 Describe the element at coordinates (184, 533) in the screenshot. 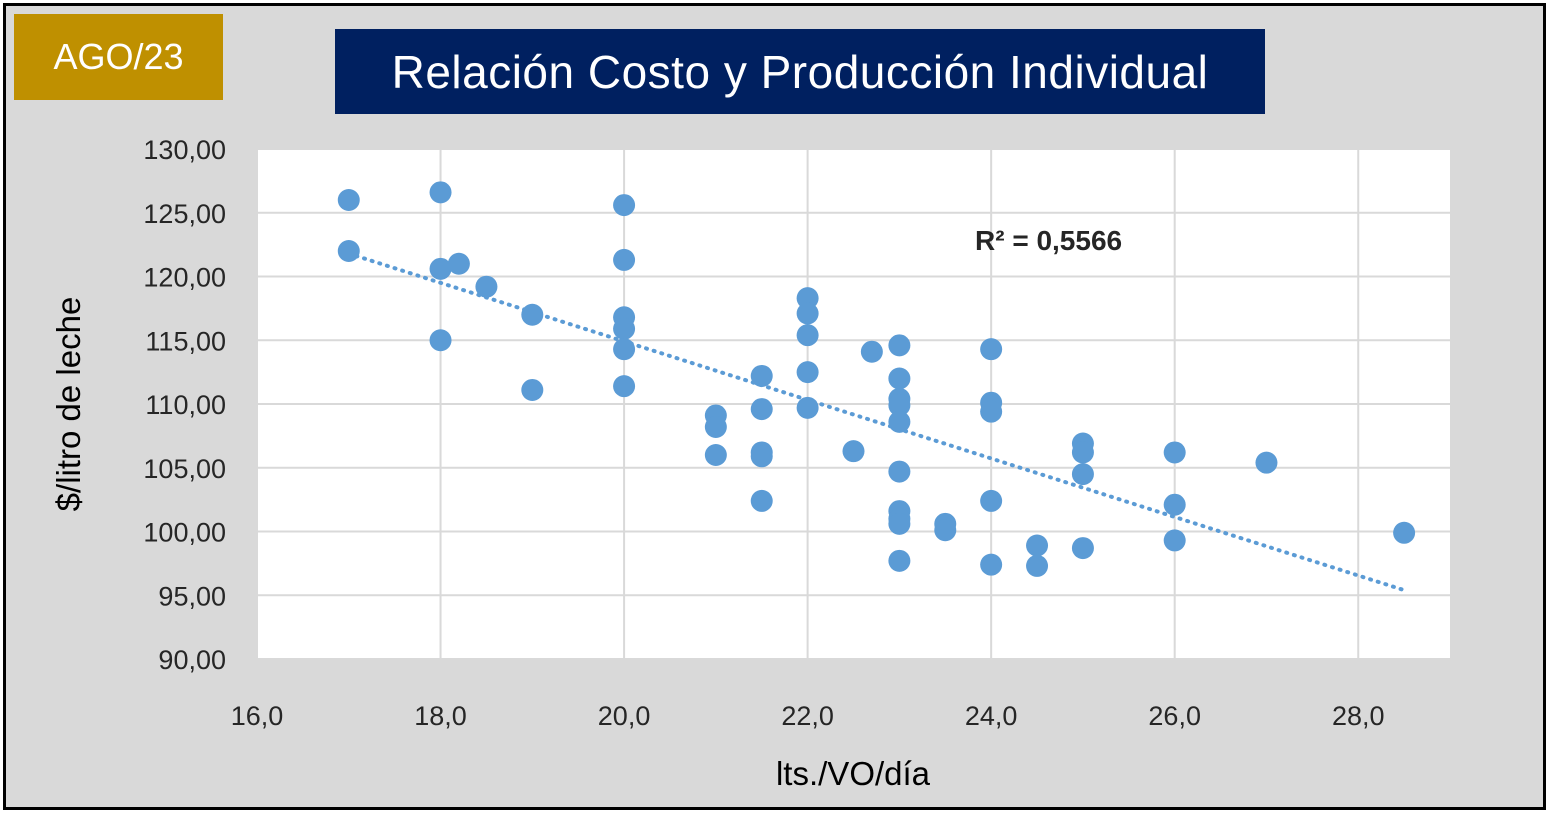

I see `y-tick-label: 100,00` at that location.